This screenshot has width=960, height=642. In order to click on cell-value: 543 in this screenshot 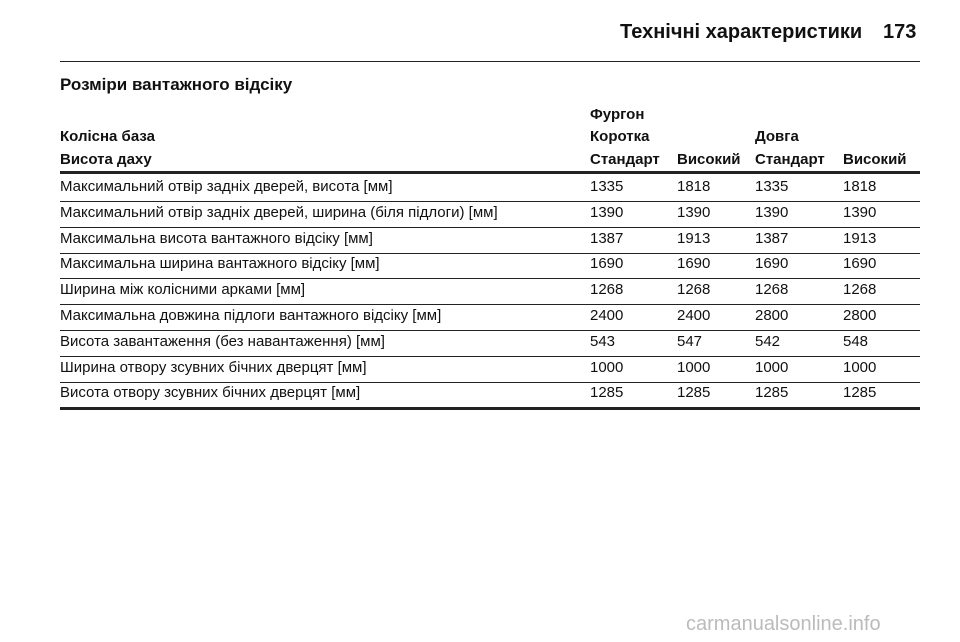, I will do `click(603, 341)`.